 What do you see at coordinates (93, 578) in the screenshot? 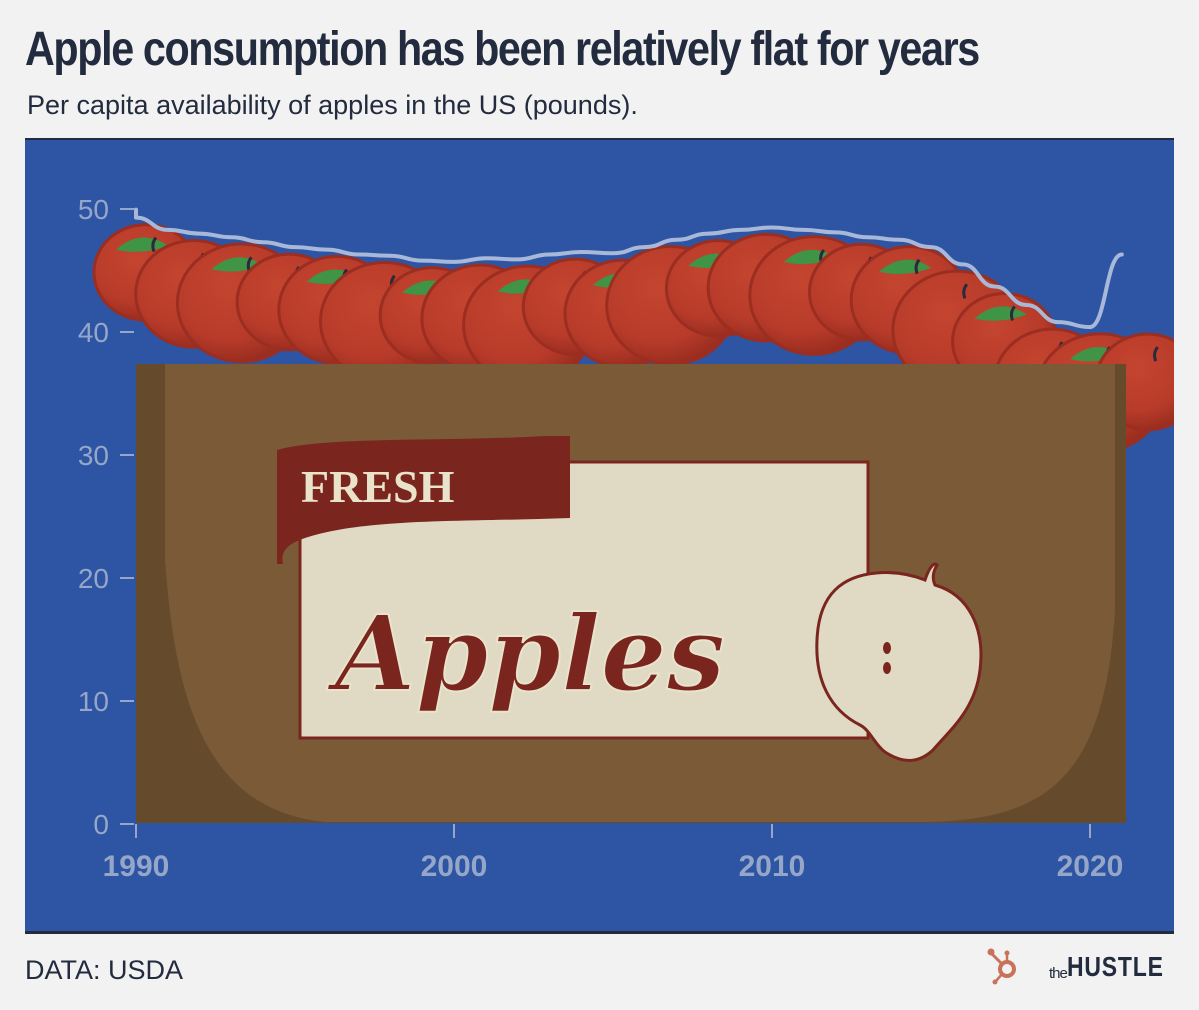
I see `svg-text: 20` at bounding box center [93, 578].